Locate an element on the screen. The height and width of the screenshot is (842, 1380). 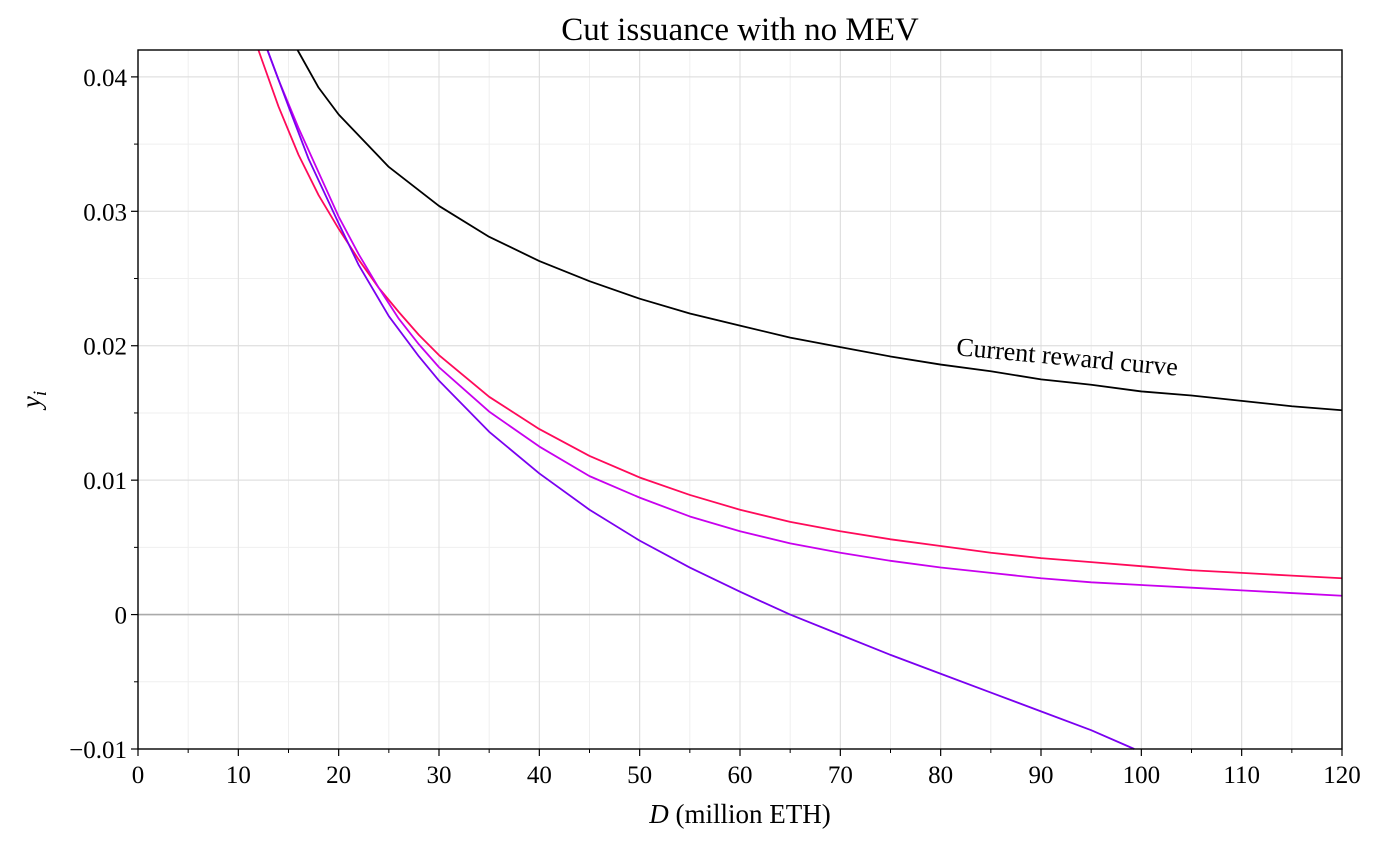
x-tick-label: 60 is located at coordinates (740, 775).